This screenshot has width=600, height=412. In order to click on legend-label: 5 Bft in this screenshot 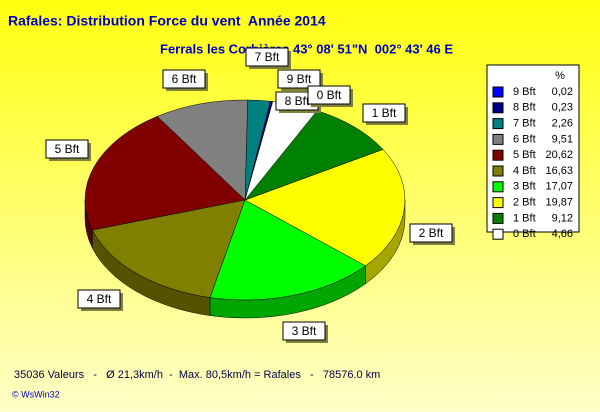, I will do `click(524, 155)`.